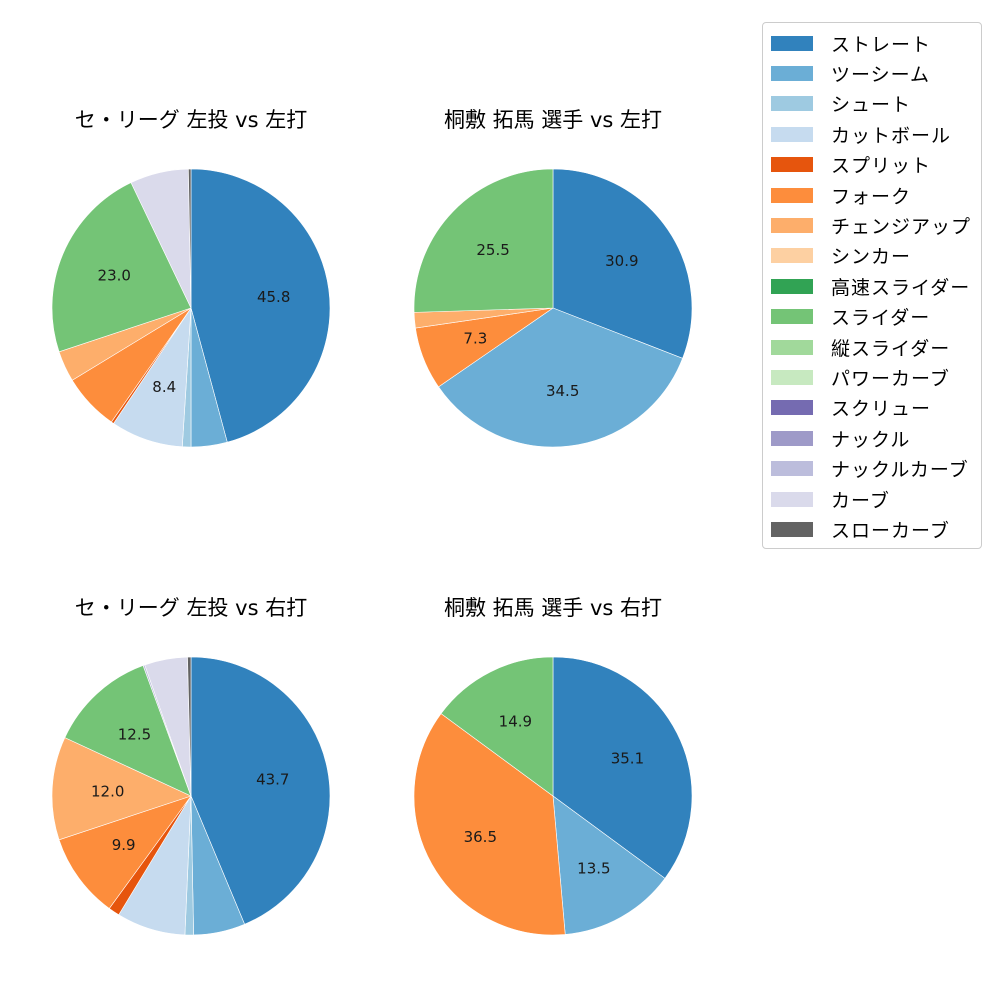 The width and height of the screenshot is (1000, 1000). I want to click on wedge-value-label: 8.4, so click(164, 387).